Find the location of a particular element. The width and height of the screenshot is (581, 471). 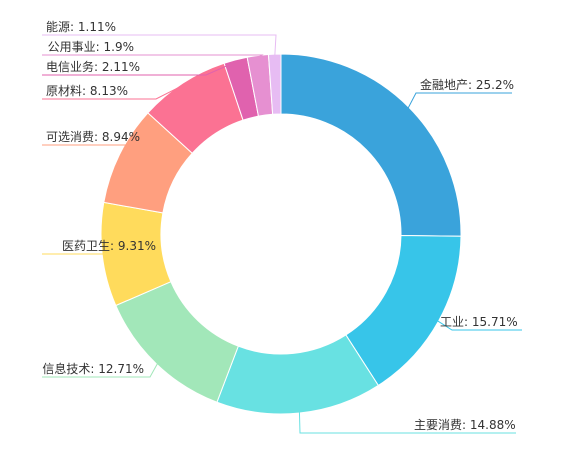

slice-label-7: 原材料: 8.13% is located at coordinates (87, 91).